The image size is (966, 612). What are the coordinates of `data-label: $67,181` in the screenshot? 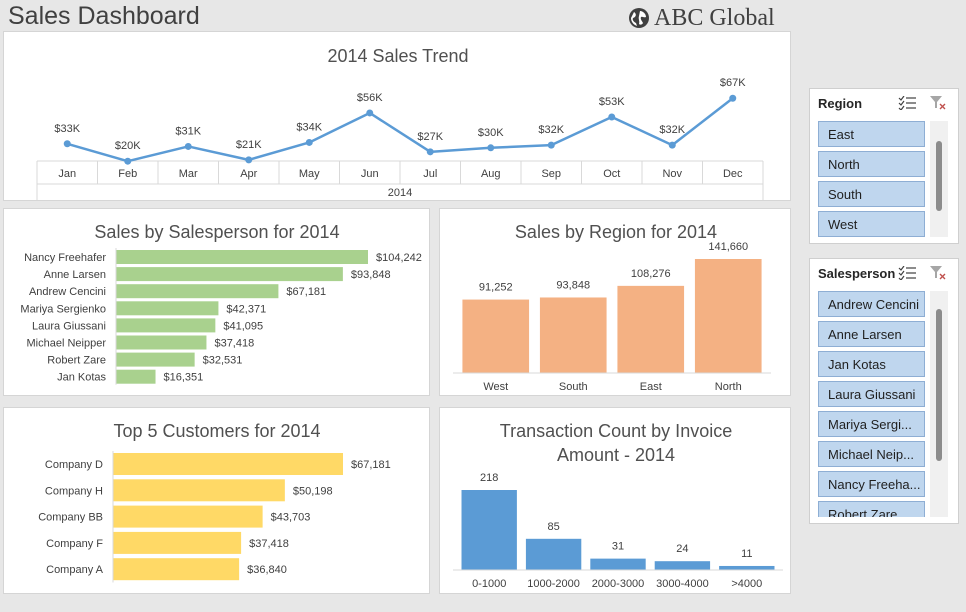 It's located at (371, 465).